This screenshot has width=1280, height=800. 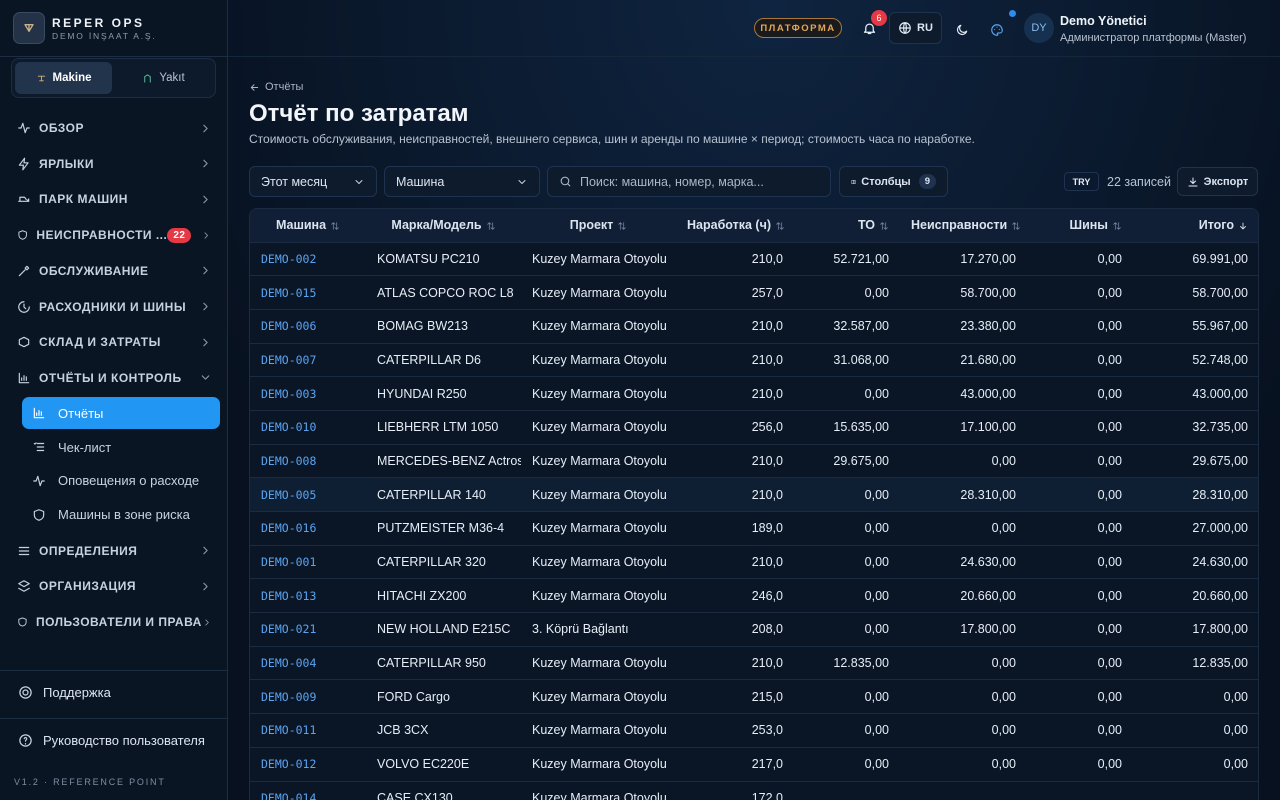 I want to click on nav-item: ОТЧЁТЫ И КОНТРОЛЬ, so click(x=114, y=378).